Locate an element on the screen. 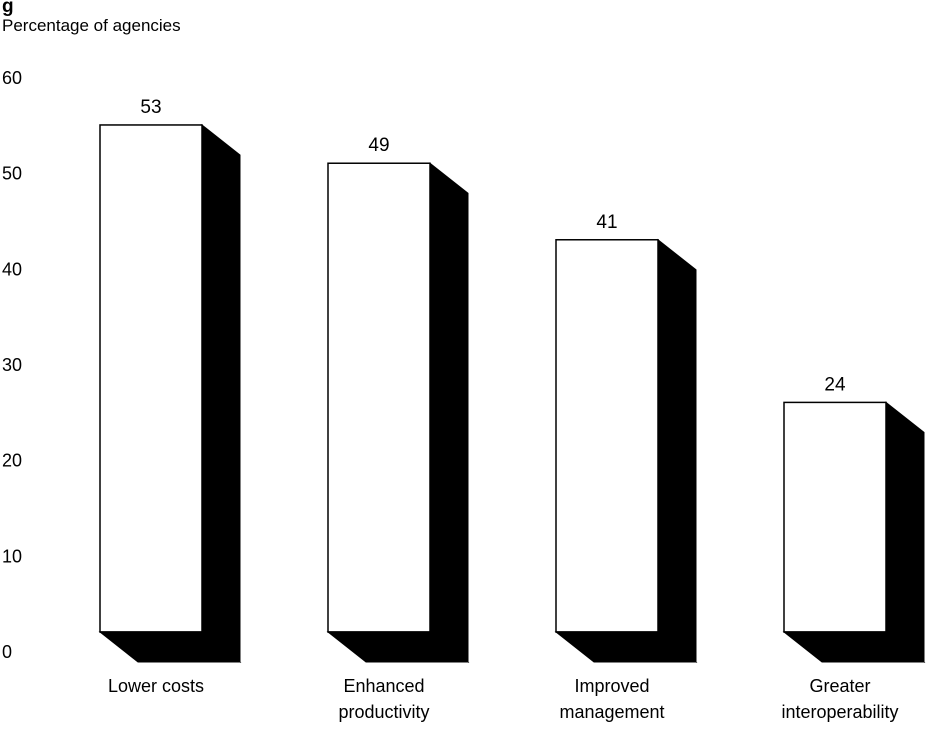 The height and width of the screenshot is (749, 932). y-axis-label: Percentage of agencies is located at coordinates (91, 25).